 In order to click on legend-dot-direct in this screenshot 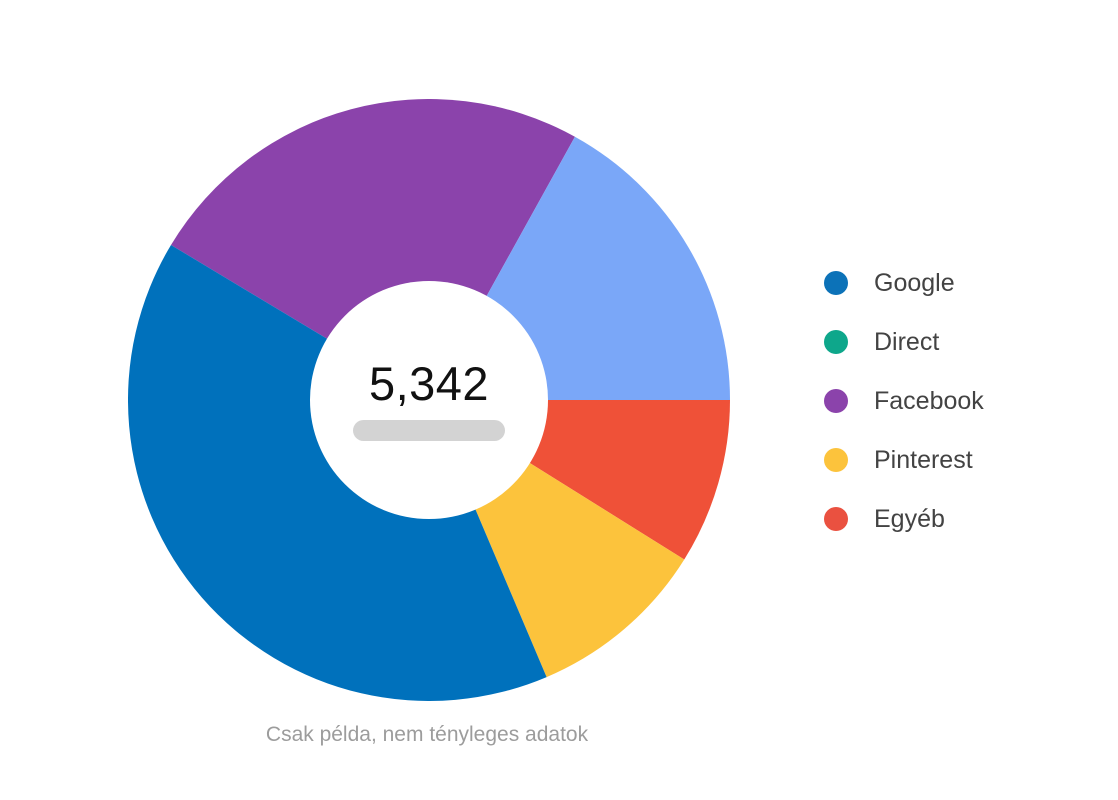, I will do `click(836, 342)`.